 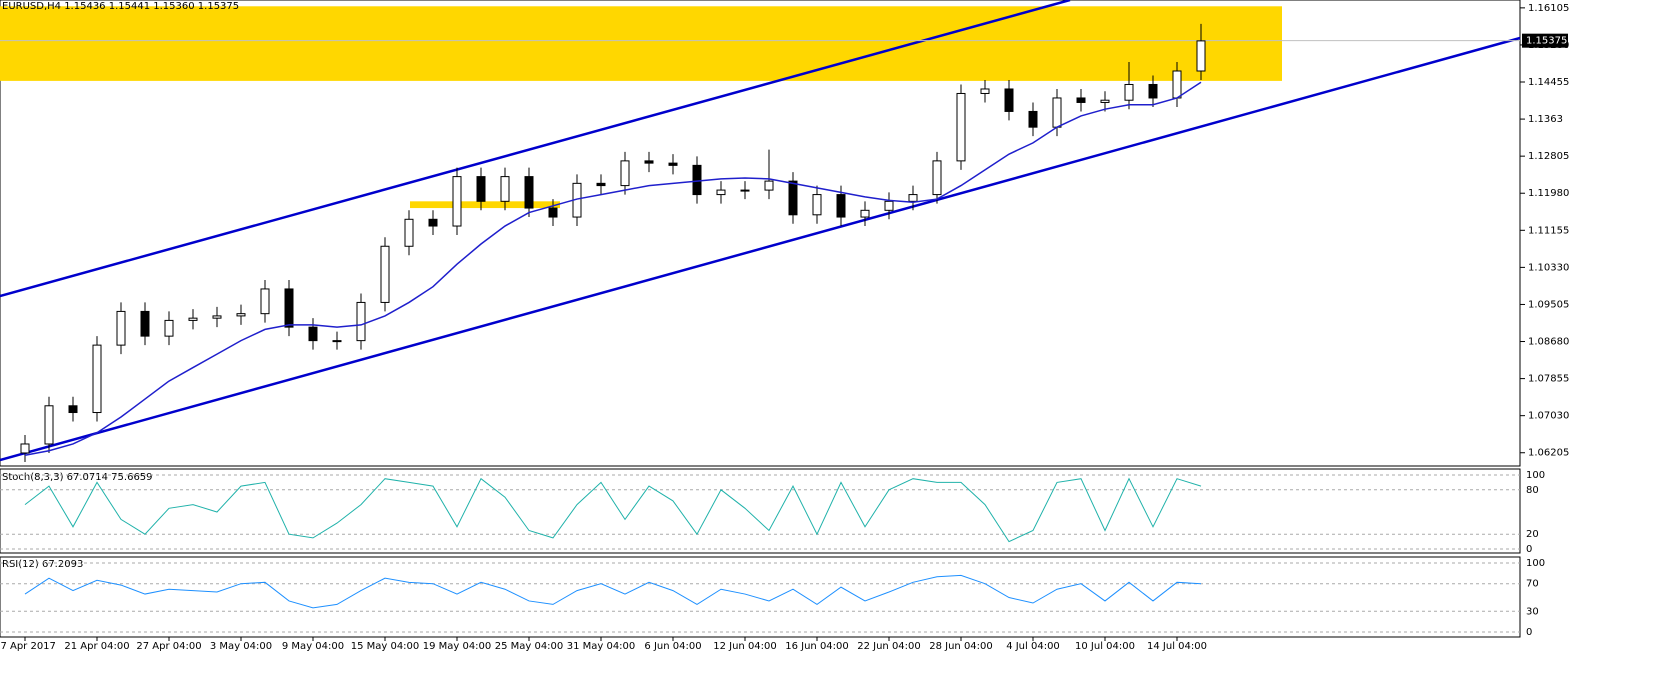 I want to click on indicator-tick-label: 20, so click(x=1532, y=534).